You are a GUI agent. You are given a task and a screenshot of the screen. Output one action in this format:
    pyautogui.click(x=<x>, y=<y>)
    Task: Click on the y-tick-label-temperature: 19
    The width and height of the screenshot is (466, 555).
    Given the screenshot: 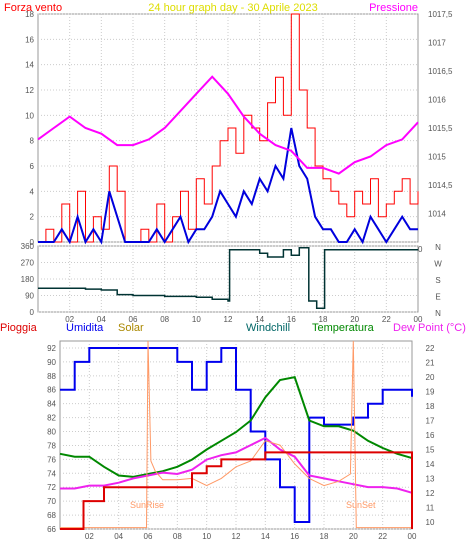 What is the action you would take?
    pyautogui.click(x=430, y=392)
    